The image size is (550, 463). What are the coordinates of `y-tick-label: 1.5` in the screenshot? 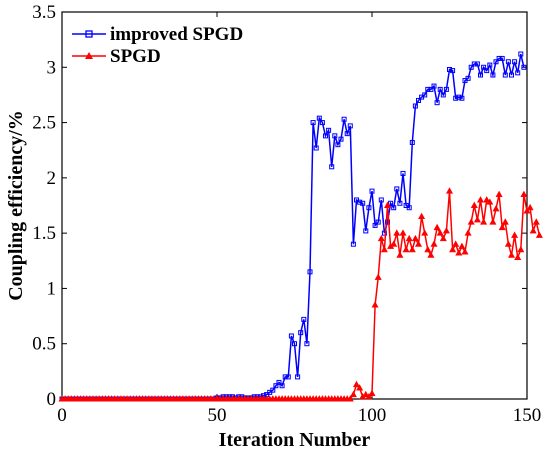 It's located at (44, 233).